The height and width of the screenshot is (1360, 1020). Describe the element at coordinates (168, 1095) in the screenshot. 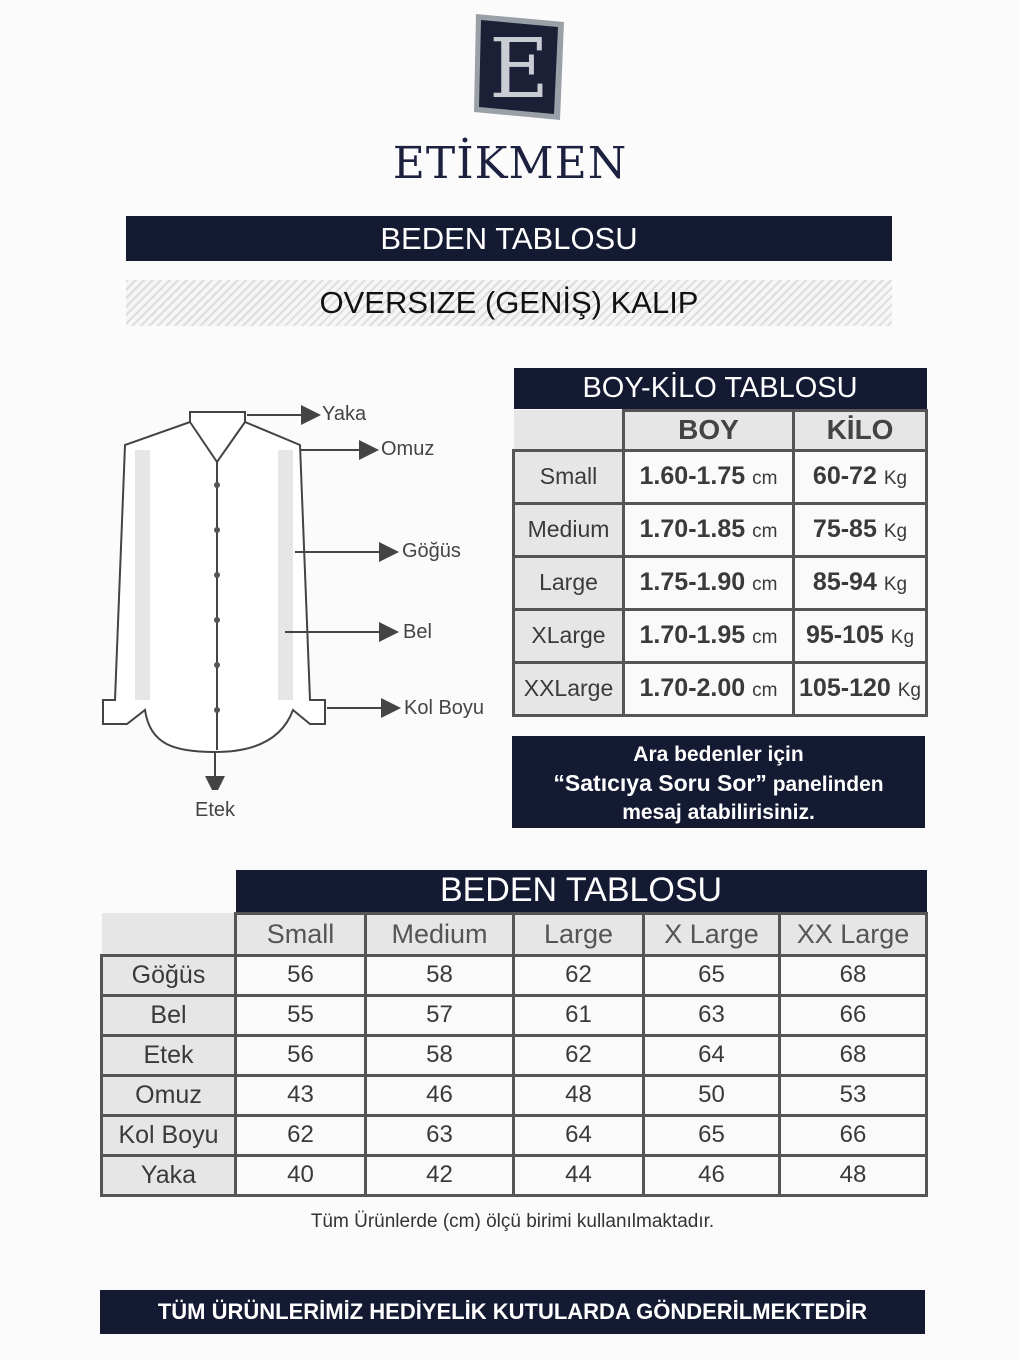

I see `measure-label: Omuz` at that location.